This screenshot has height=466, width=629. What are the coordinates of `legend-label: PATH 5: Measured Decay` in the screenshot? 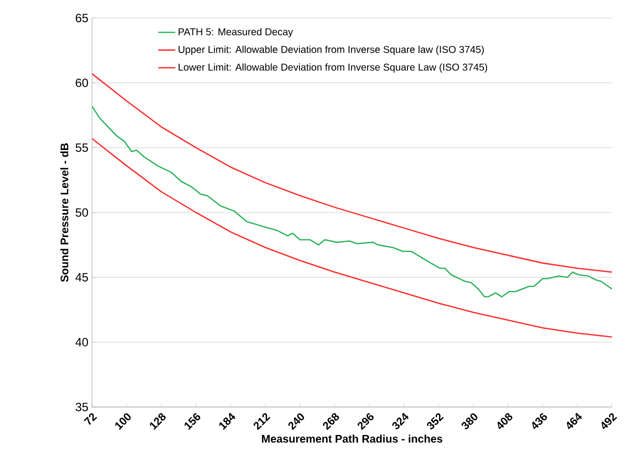 It's located at (236, 33).